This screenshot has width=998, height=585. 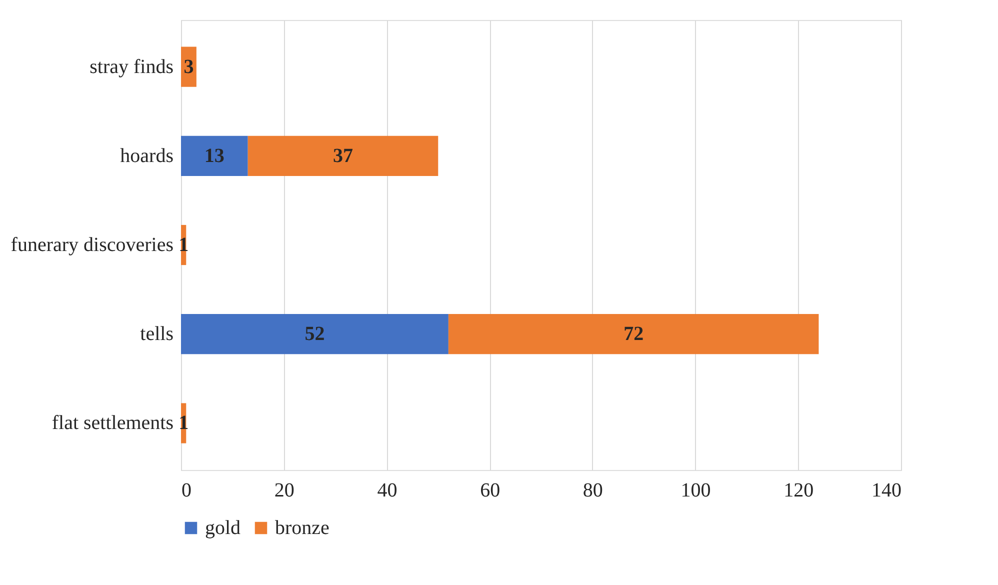 What do you see at coordinates (592, 491) in the screenshot?
I see `x-tick-label: 80` at bounding box center [592, 491].